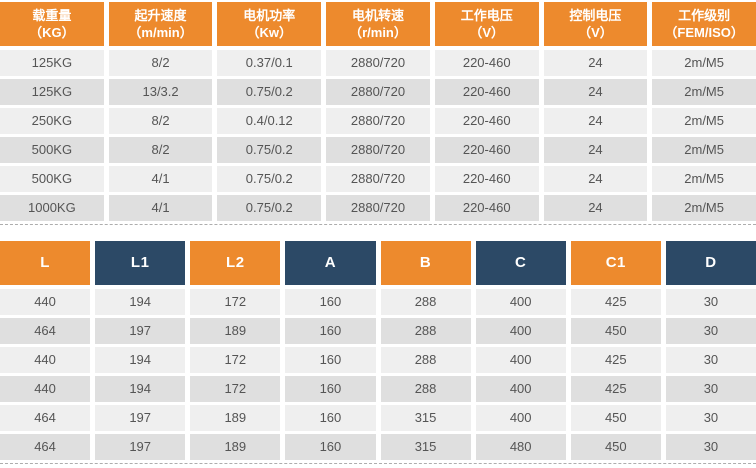 This screenshot has width=756, height=468. Describe the element at coordinates (595, 32) in the screenshot. I see `spec-header-unit: （V）` at that location.